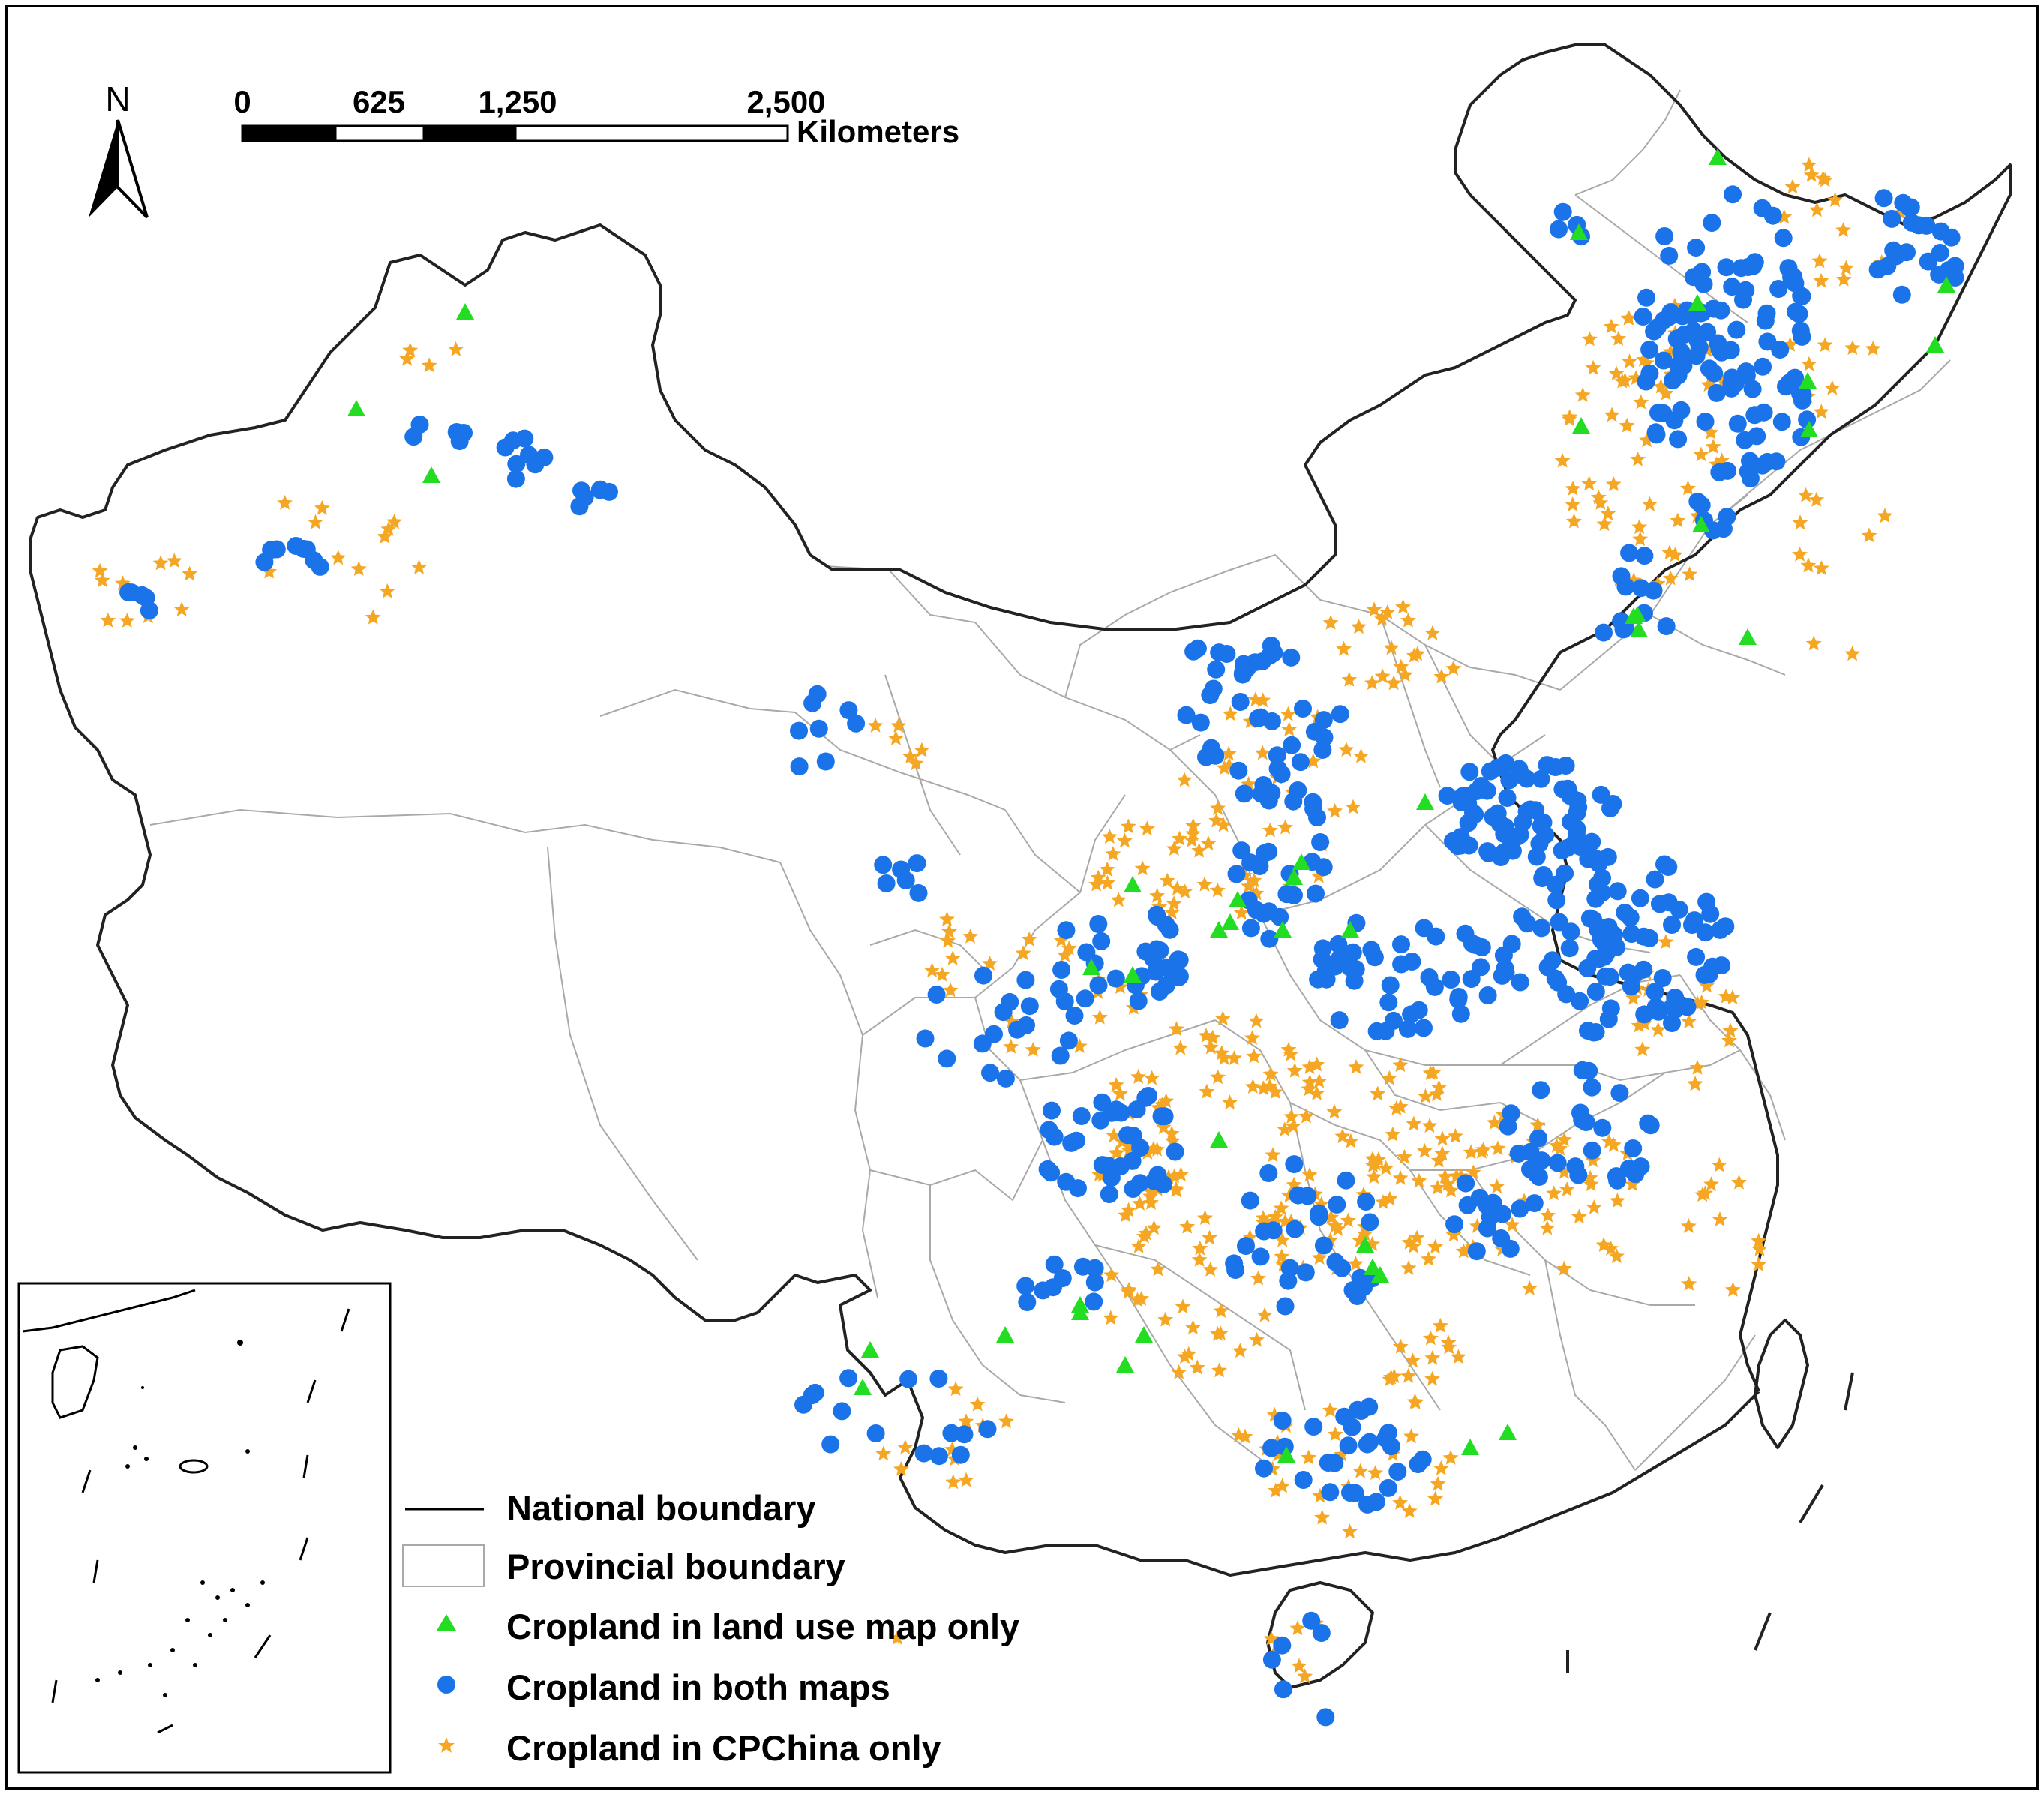  I want to click on legend-both-symbol, so click(446, 1685).